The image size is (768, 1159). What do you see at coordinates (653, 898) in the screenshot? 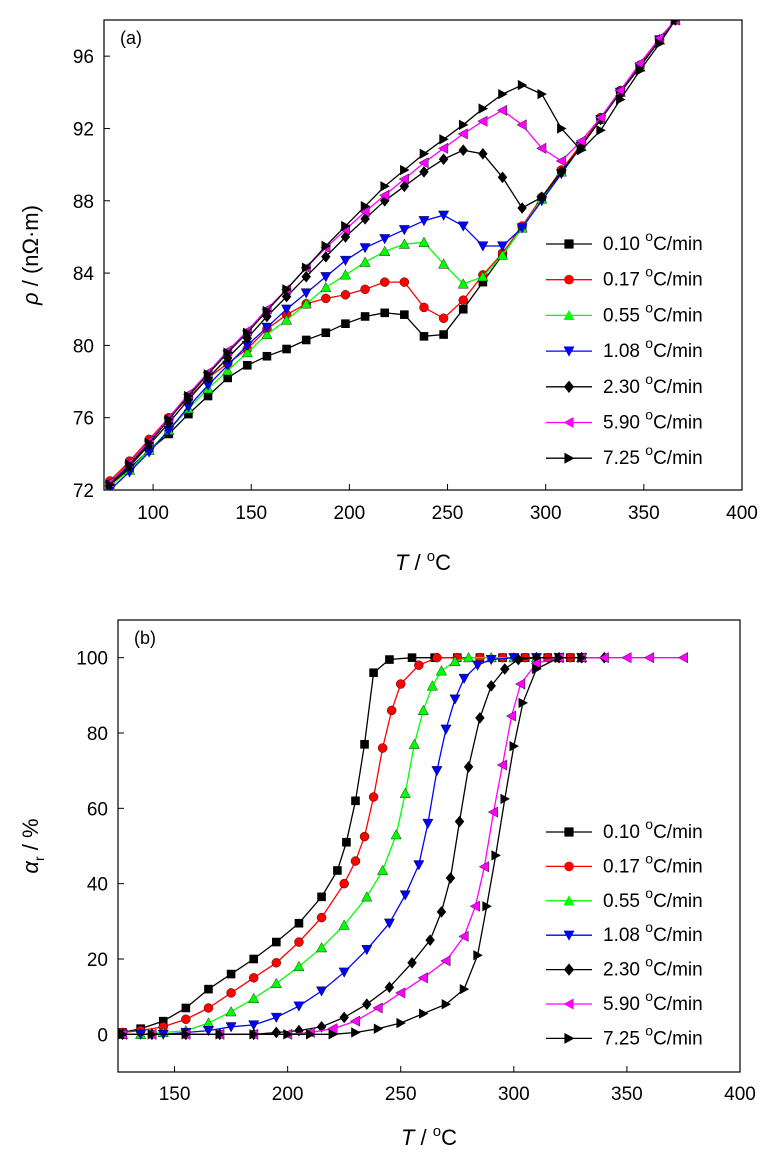
I see `legend-label-3: 0.55 oC/min` at bounding box center [653, 898].